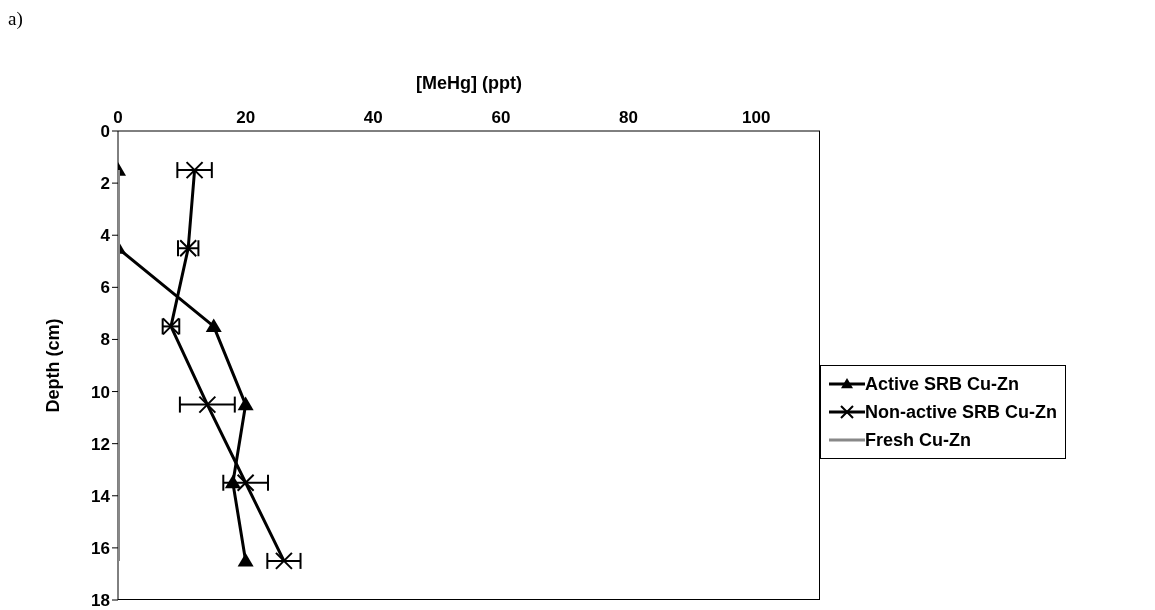 Image resolution: width=1155 pixels, height=610 pixels. I want to click on legend-label: Active SRB Cu-Zn, so click(942, 384).